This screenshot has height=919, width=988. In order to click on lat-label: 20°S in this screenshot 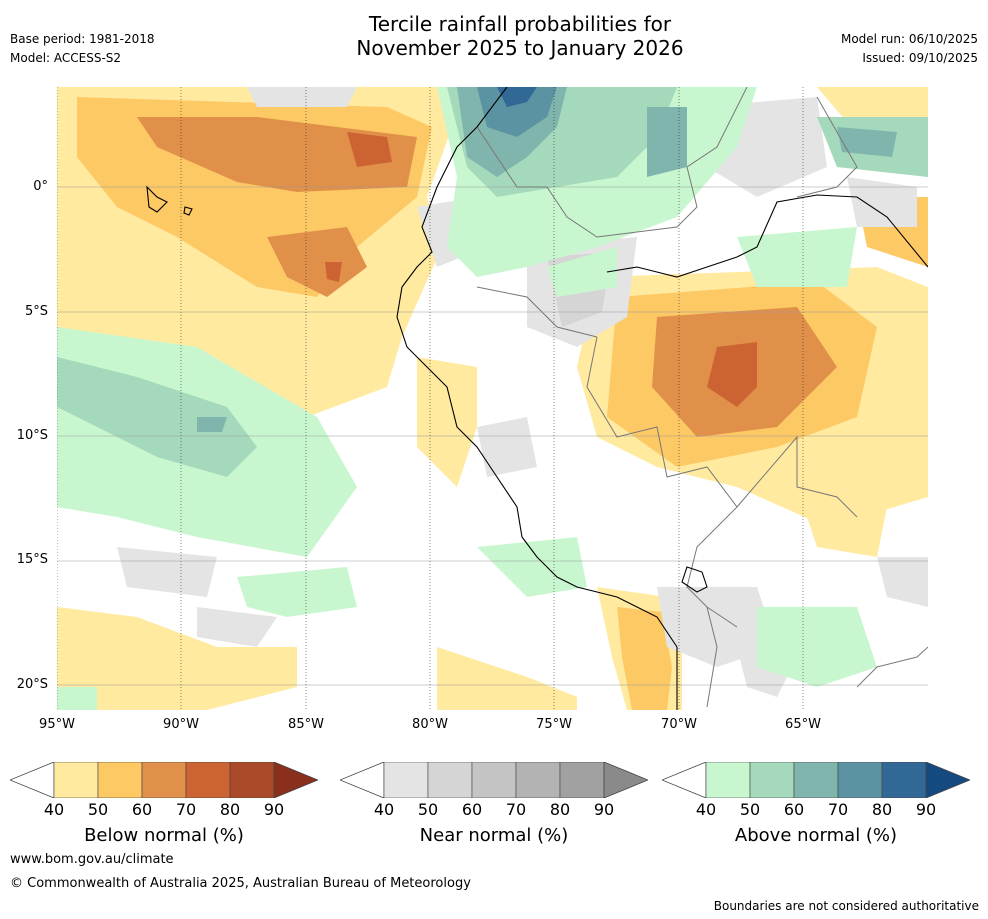, I will do `click(32, 684)`.